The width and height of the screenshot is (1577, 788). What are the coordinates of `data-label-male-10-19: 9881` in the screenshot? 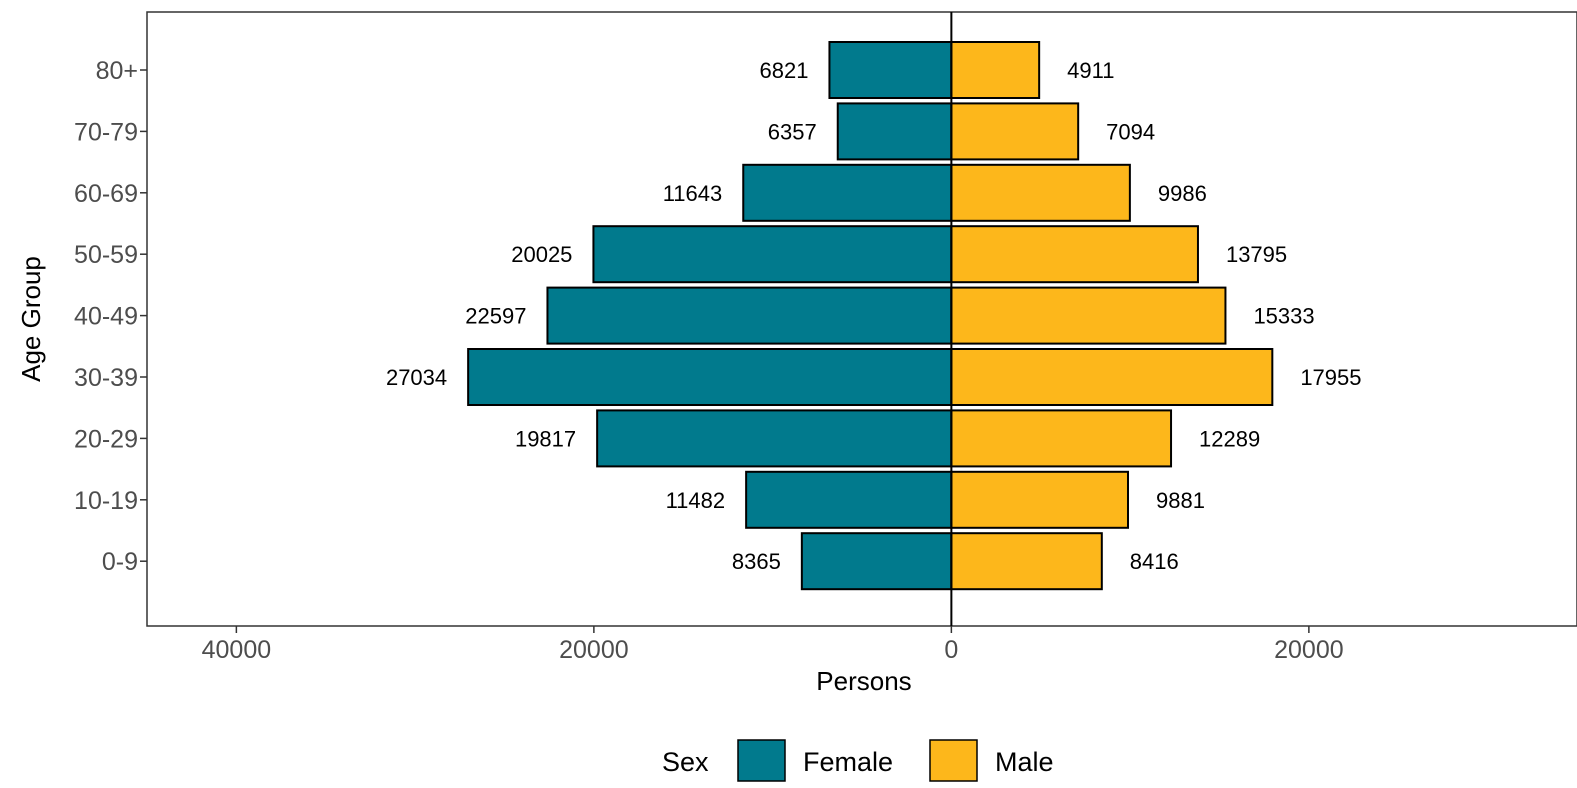 It's located at (1180, 500).